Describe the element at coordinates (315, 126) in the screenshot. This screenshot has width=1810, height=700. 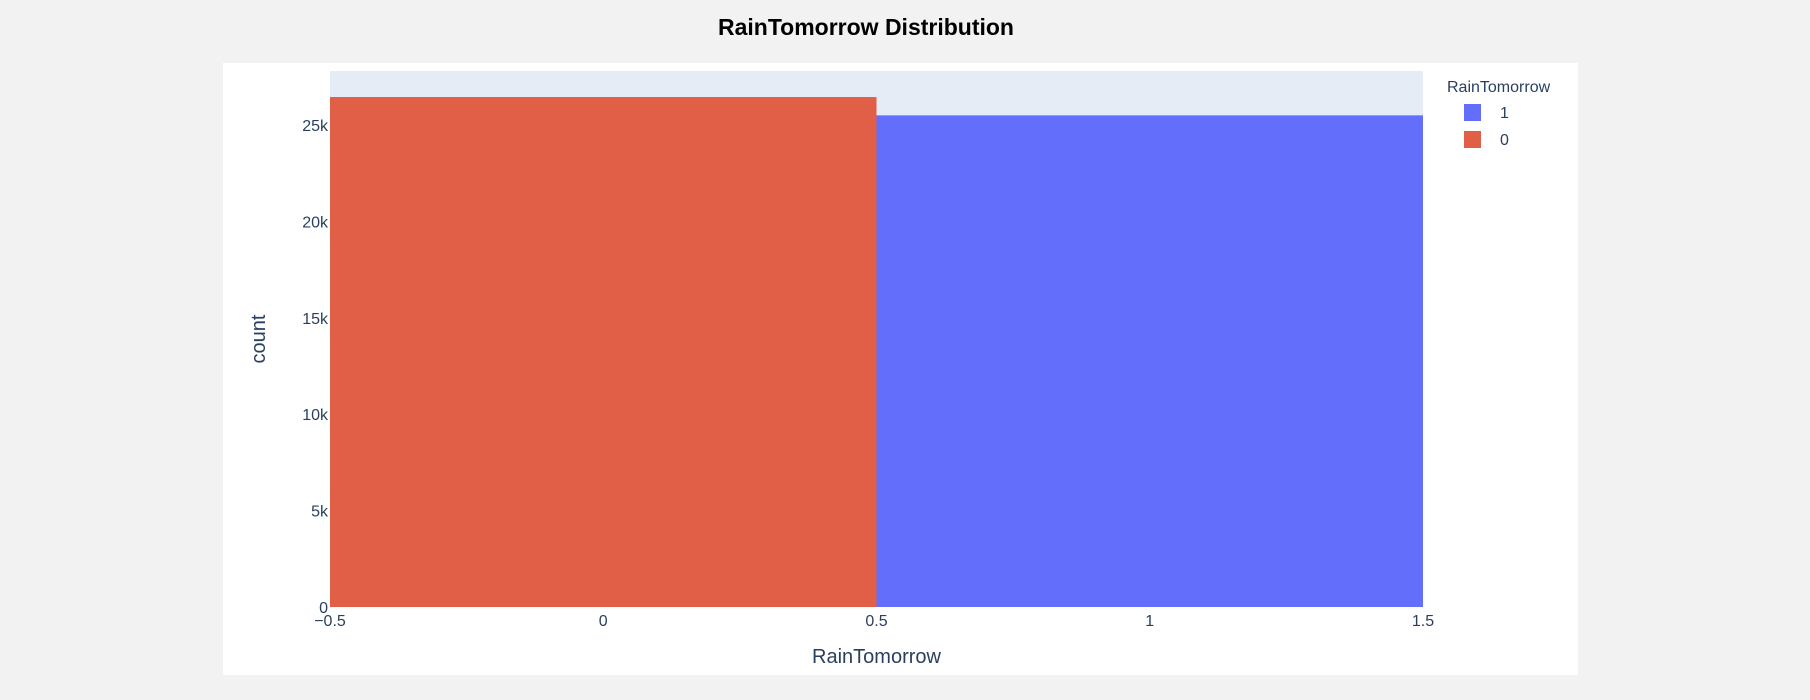
I see `y-tick-label: 25k` at that location.